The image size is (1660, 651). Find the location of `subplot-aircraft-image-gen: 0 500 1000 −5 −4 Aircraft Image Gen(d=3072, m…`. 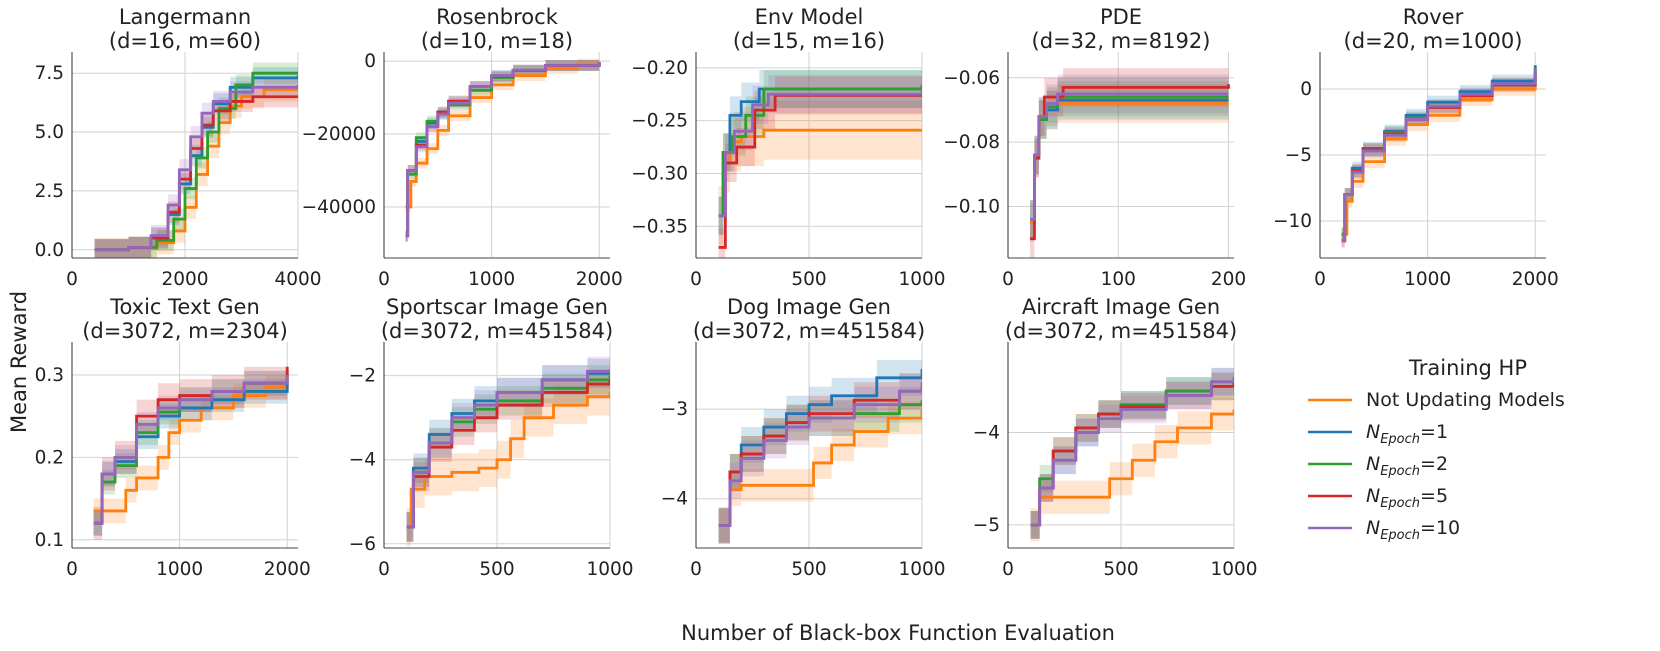

subplot-aircraft-image-gen: 0 500 1000 −5 −4 Aircraft Image Gen(d=3072, m… is located at coordinates (1115, 437).